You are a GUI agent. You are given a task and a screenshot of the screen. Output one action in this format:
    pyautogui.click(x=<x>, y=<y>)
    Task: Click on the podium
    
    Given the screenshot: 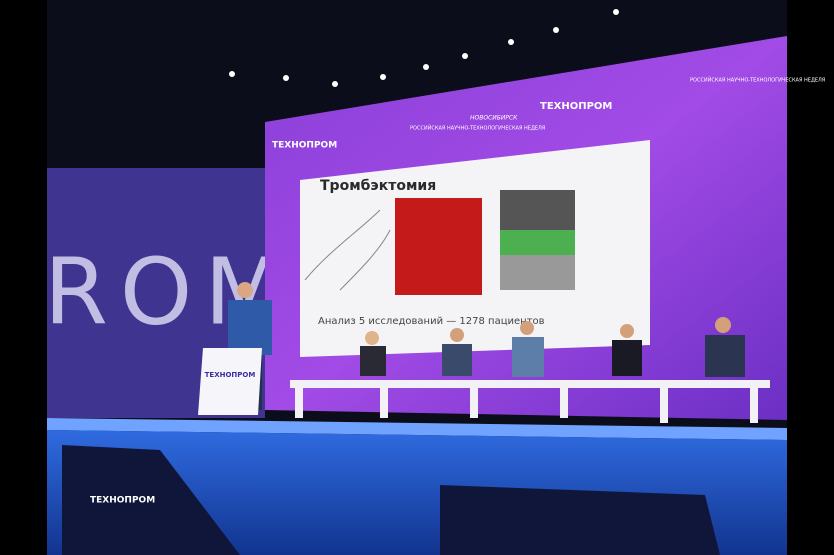 What is the action you would take?
    pyautogui.click(x=230, y=381)
    